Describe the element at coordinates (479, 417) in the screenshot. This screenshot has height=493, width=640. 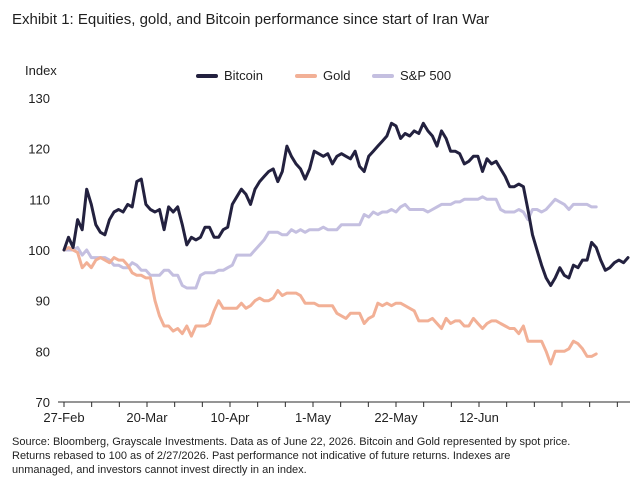
I see `x-tick-label: 12-Jun` at that location.